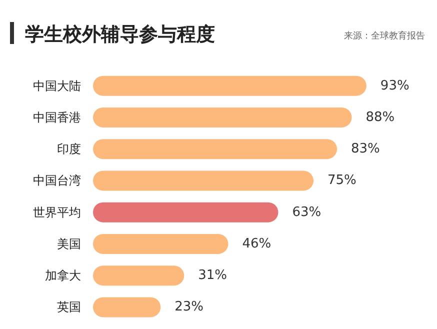 The image size is (437, 329). Describe the element at coordinates (257, 244) in the screenshot. I see `data-label: 46%` at that location.